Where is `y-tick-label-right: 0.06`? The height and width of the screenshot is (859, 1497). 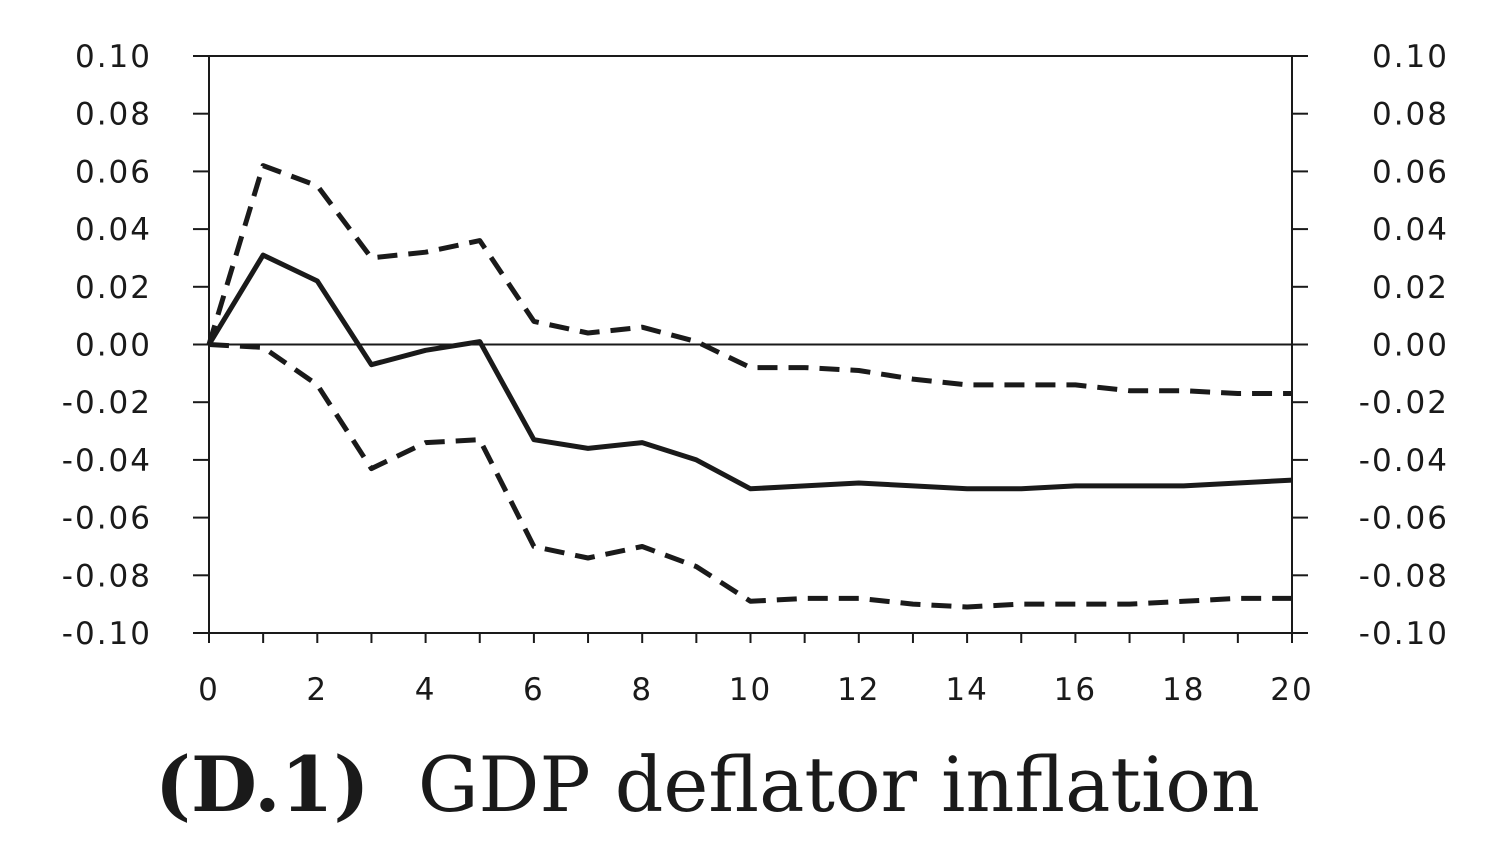 y-tick-label-right: 0.06 is located at coordinates (1410, 172).